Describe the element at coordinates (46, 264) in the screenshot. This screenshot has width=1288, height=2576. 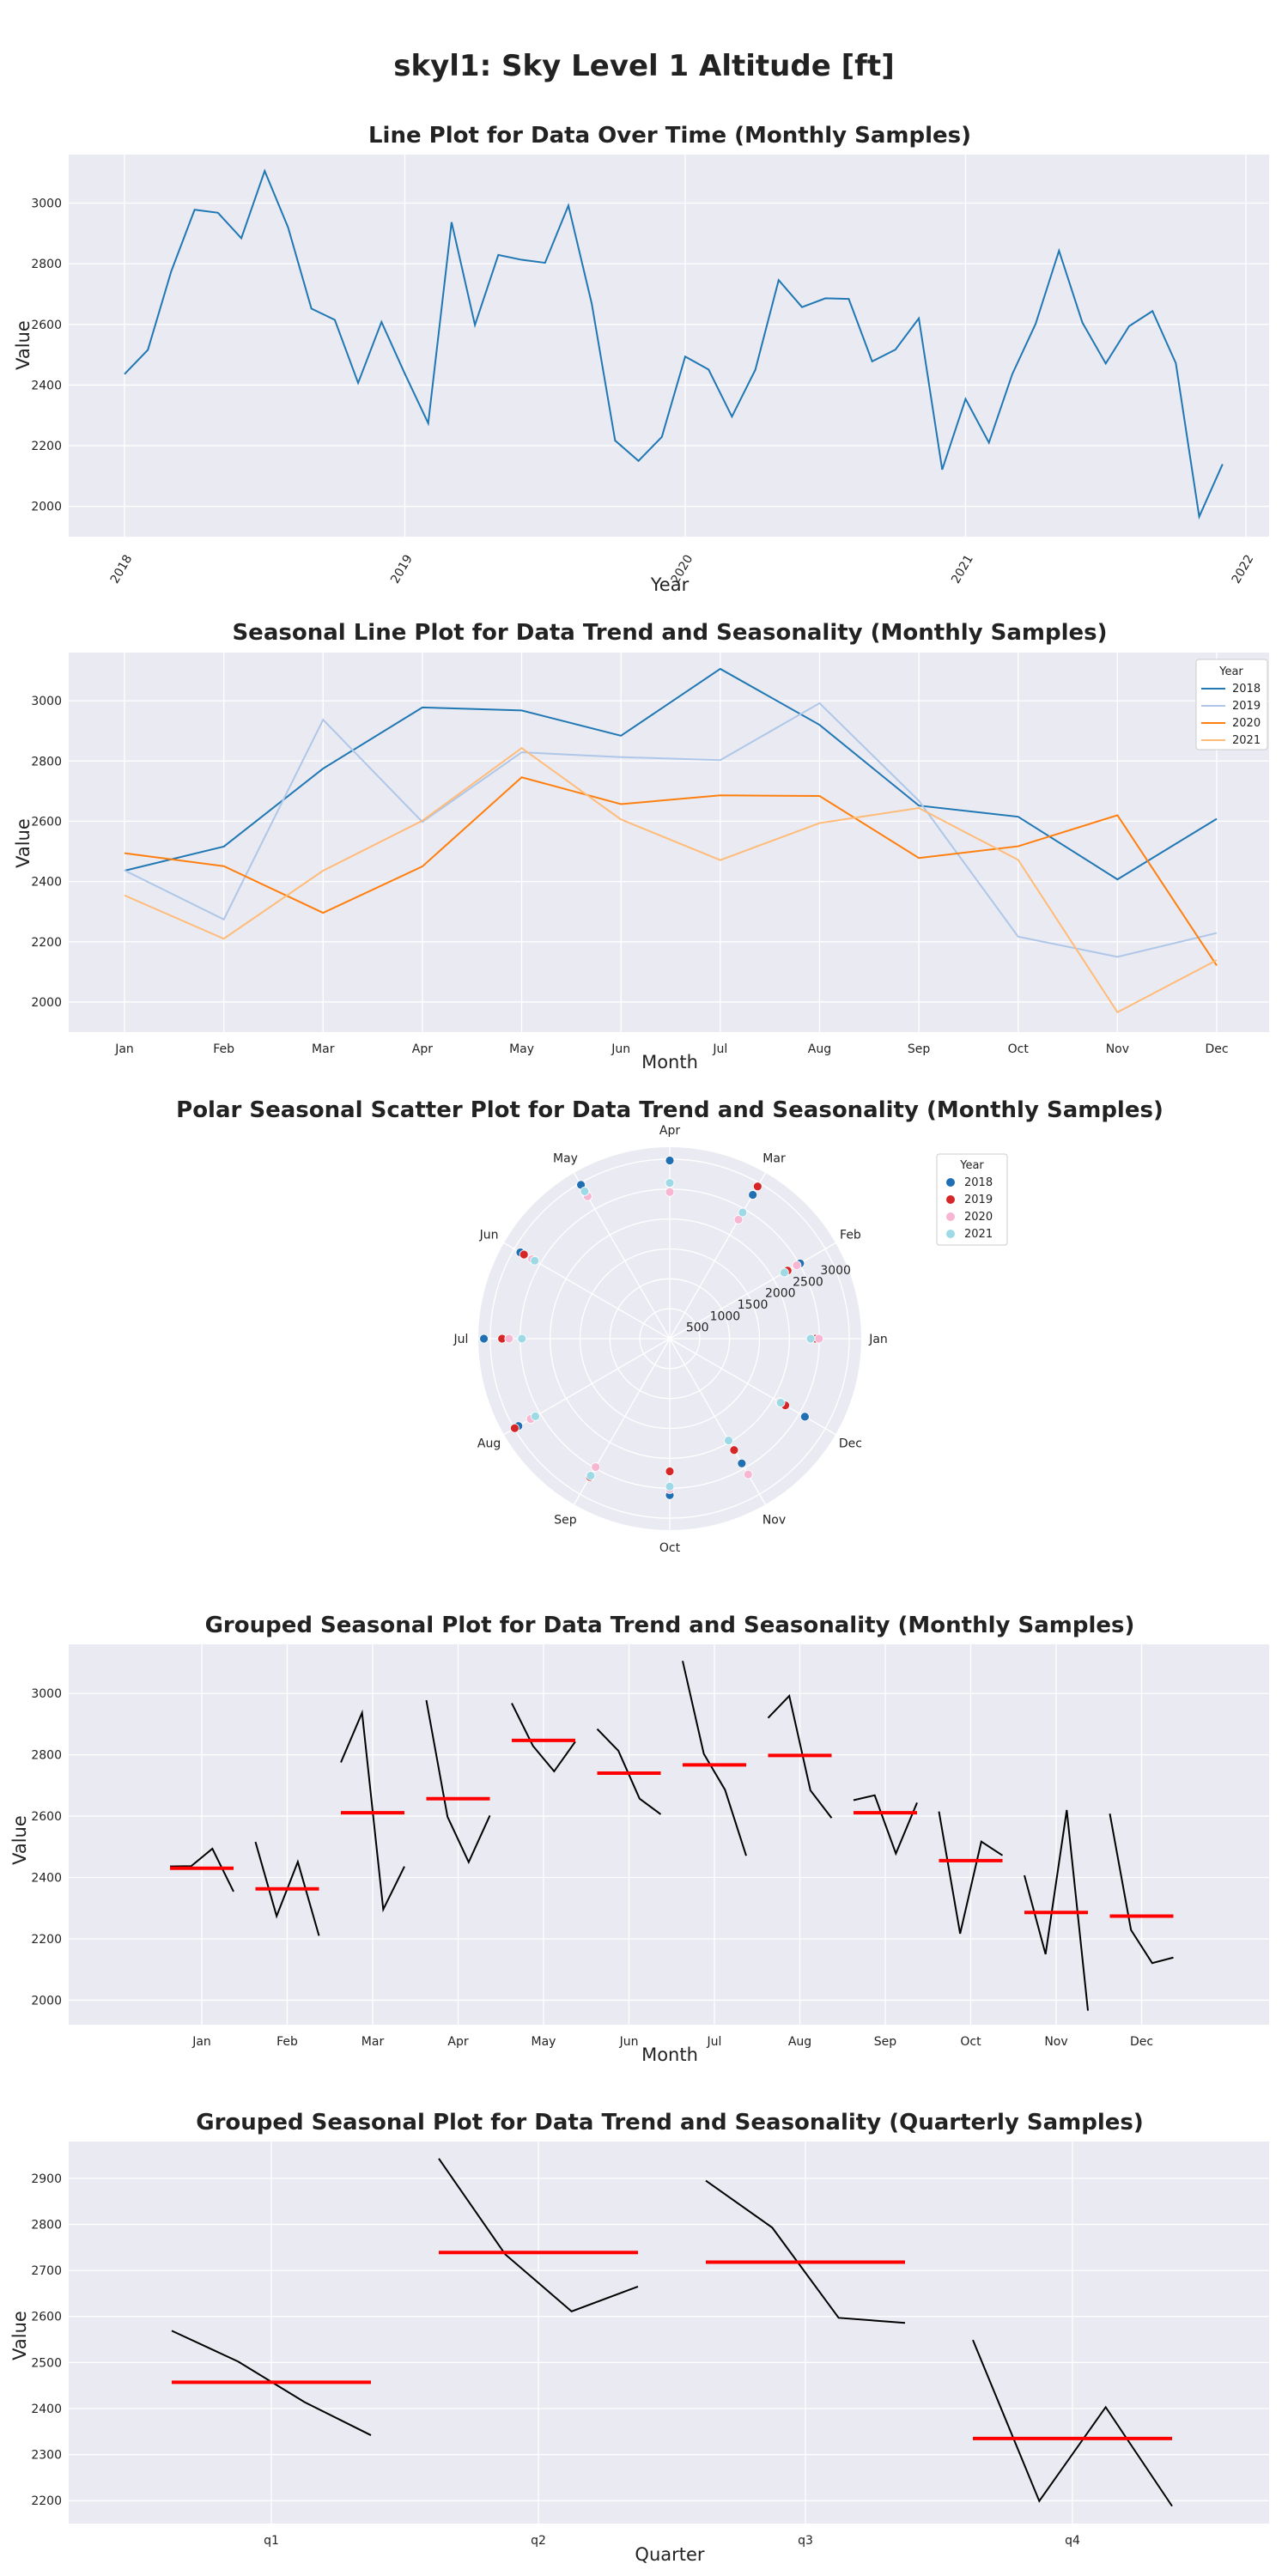
I see `time-line-chart-ytick-label: 2800` at that location.